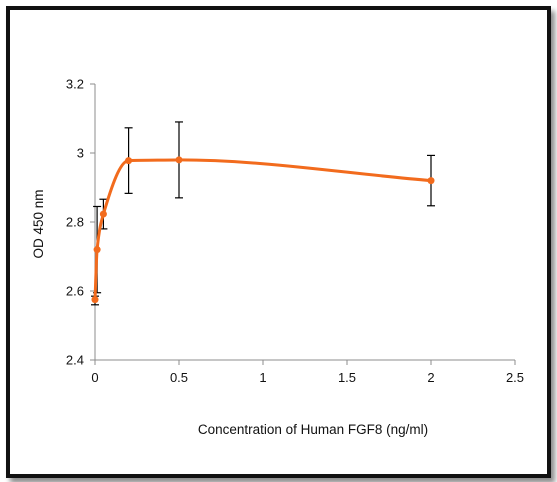 The height and width of the screenshot is (482, 557). I want to click on x-tick-label: 1.5, so click(347, 377).